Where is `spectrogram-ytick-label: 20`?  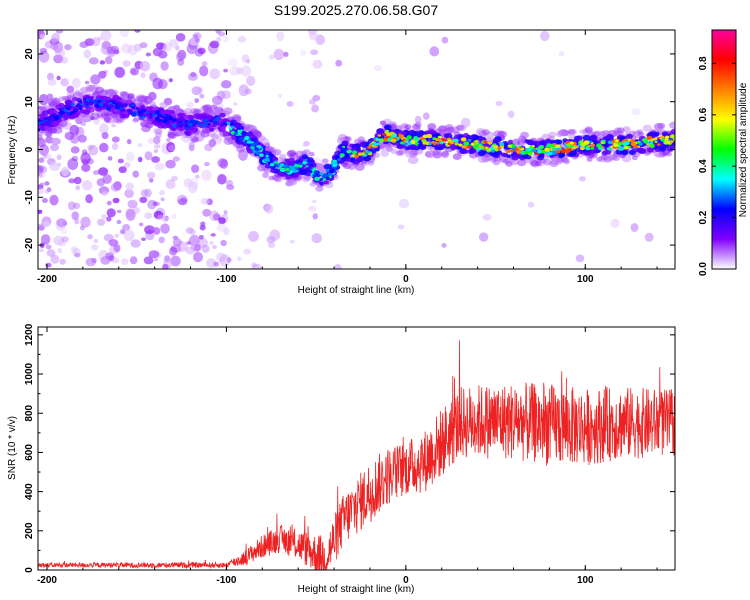
spectrogram-ytick-label: 20 is located at coordinates (29, 54).